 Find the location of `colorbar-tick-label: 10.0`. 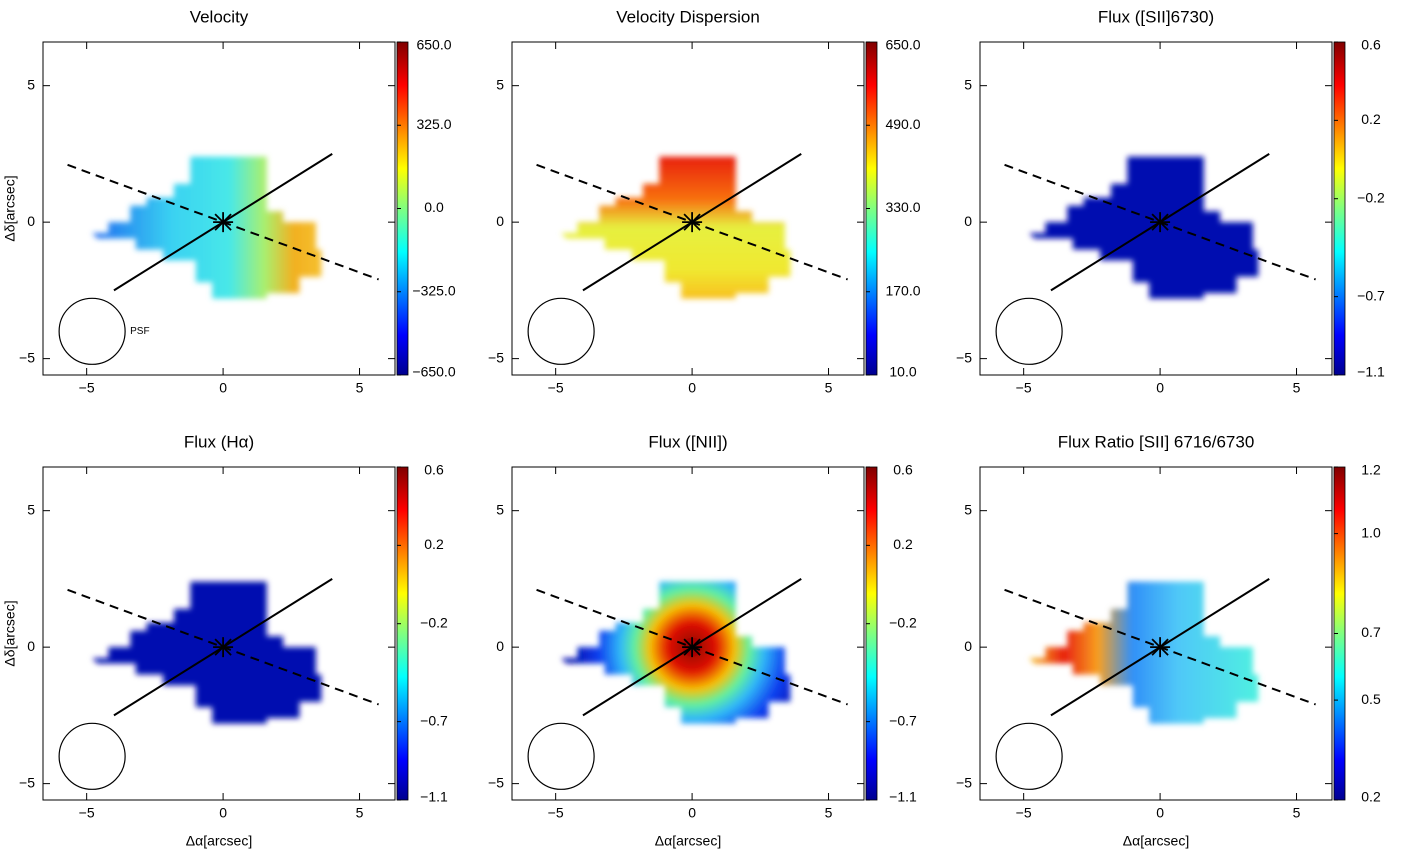

colorbar-tick-label: 10.0 is located at coordinates (902, 372).